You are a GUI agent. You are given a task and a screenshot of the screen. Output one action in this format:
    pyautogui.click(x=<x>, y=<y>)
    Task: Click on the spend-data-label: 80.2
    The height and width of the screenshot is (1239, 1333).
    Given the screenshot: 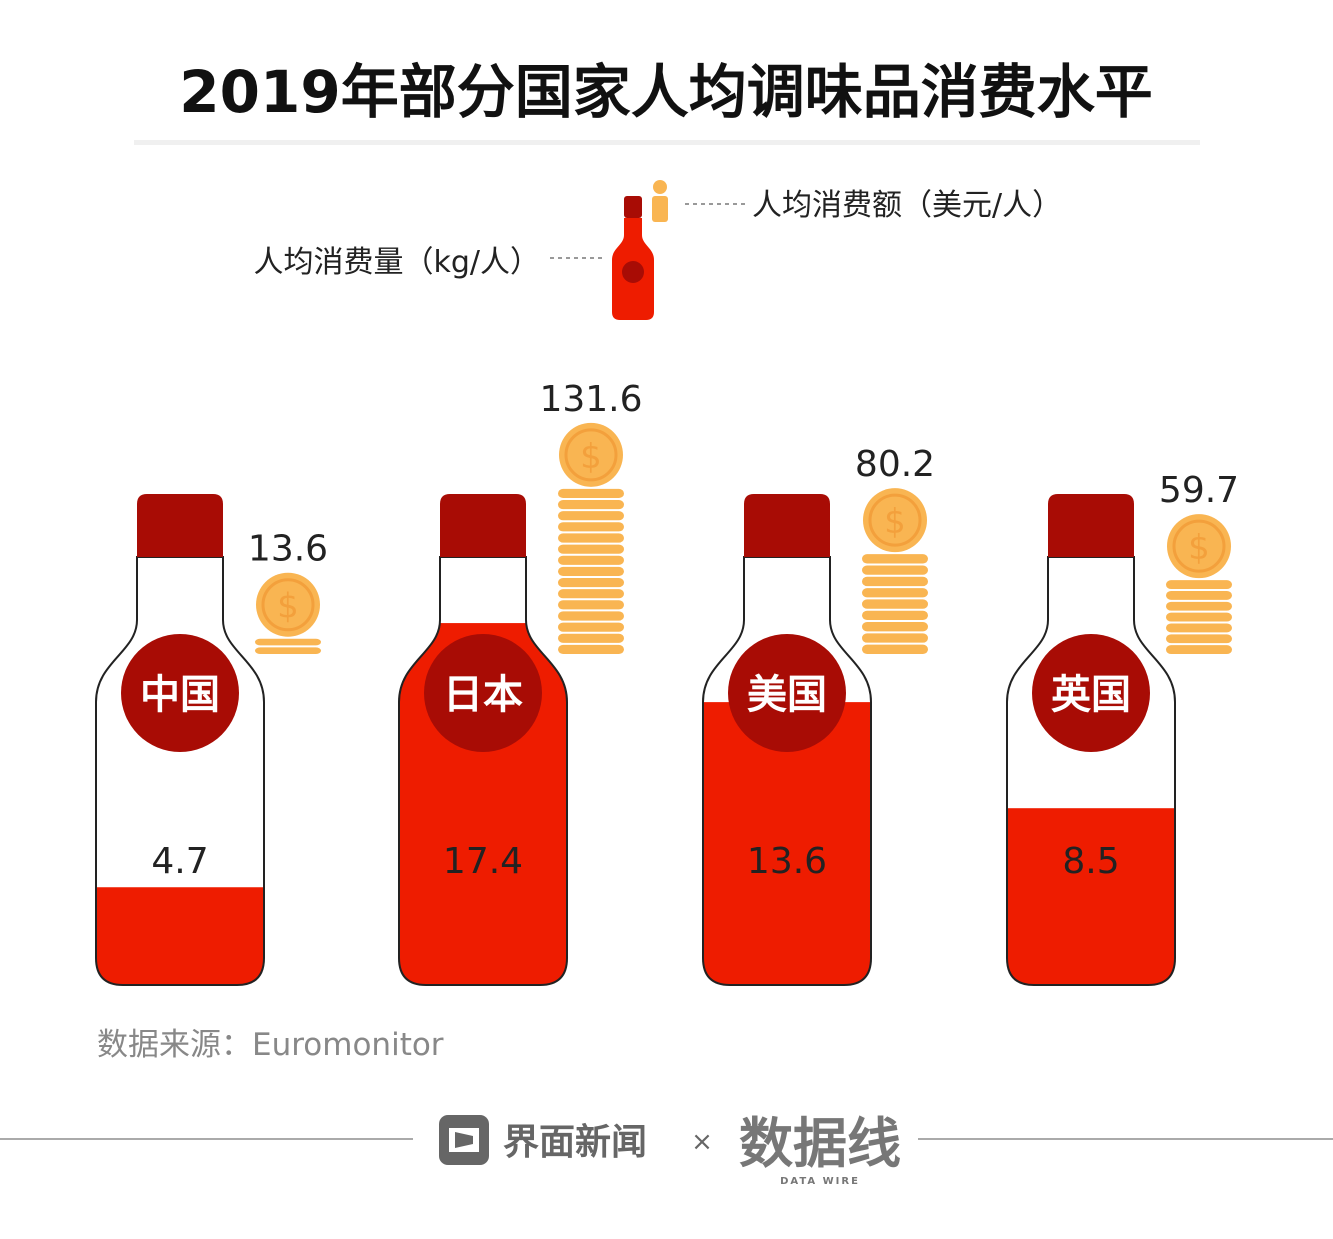 What is the action you would take?
    pyautogui.click(x=895, y=464)
    